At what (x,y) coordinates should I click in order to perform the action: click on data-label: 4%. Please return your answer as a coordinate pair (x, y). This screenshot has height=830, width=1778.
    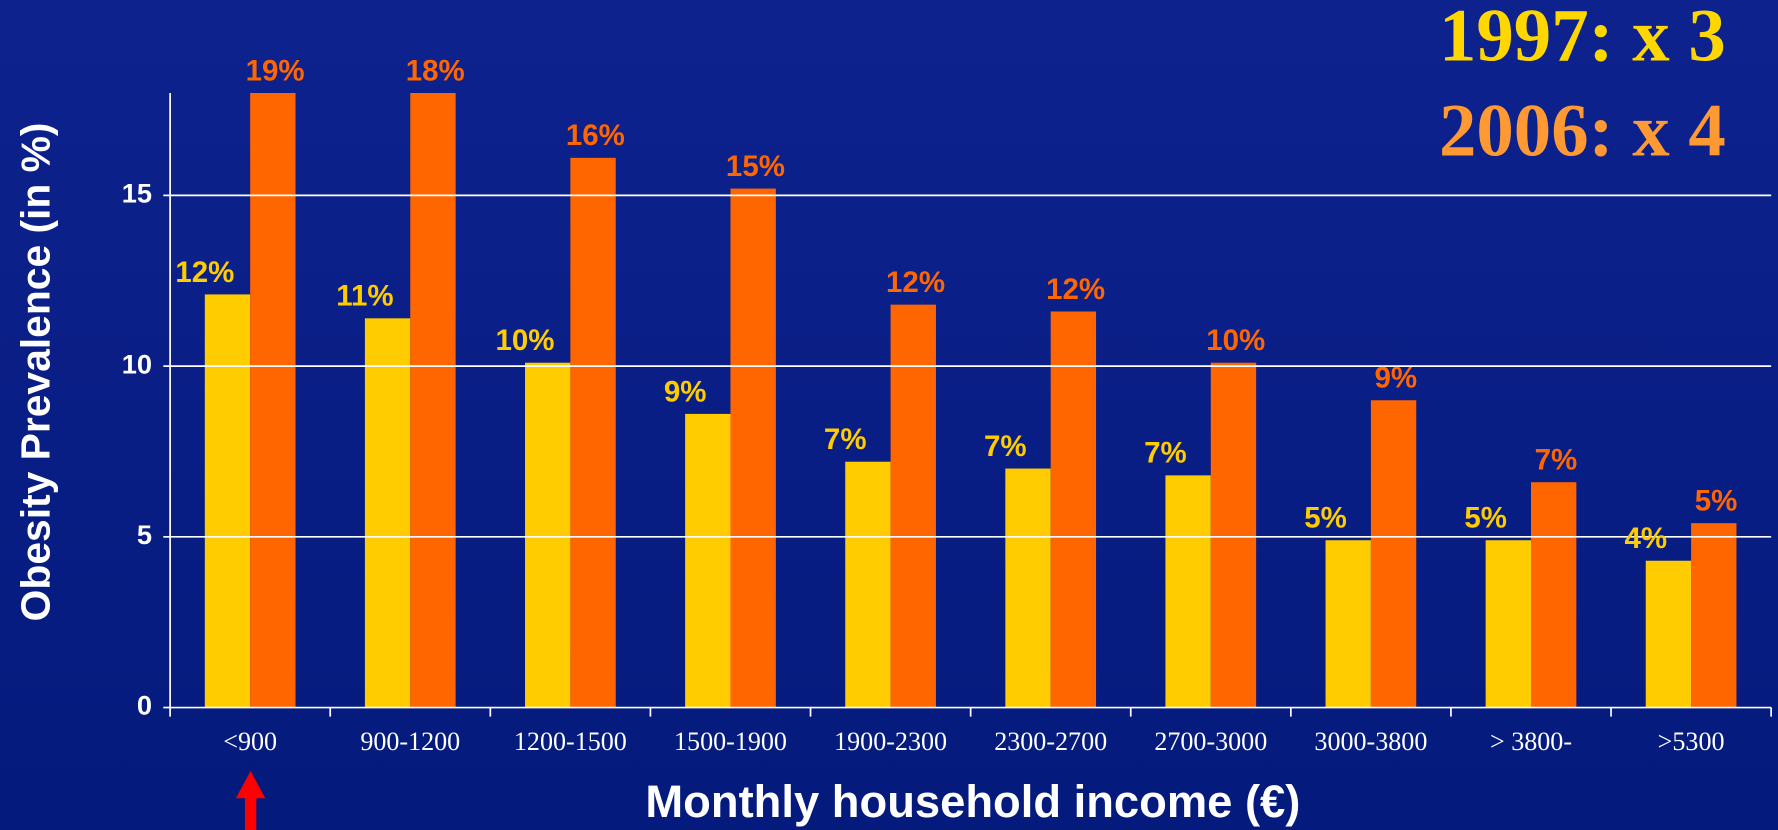
    Looking at the image, I should click on (1645, 538).